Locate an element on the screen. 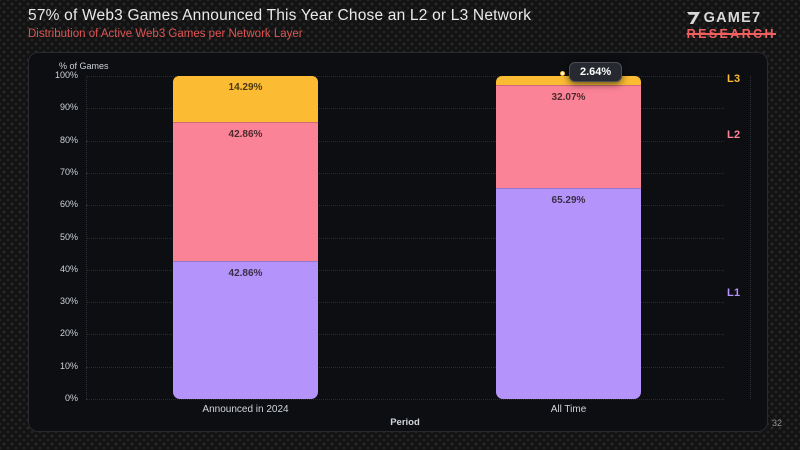 The width and height of the screenshot is (800, 450). game7-logo: GAME7 RESEARCH is located at coordinates (731, 25).